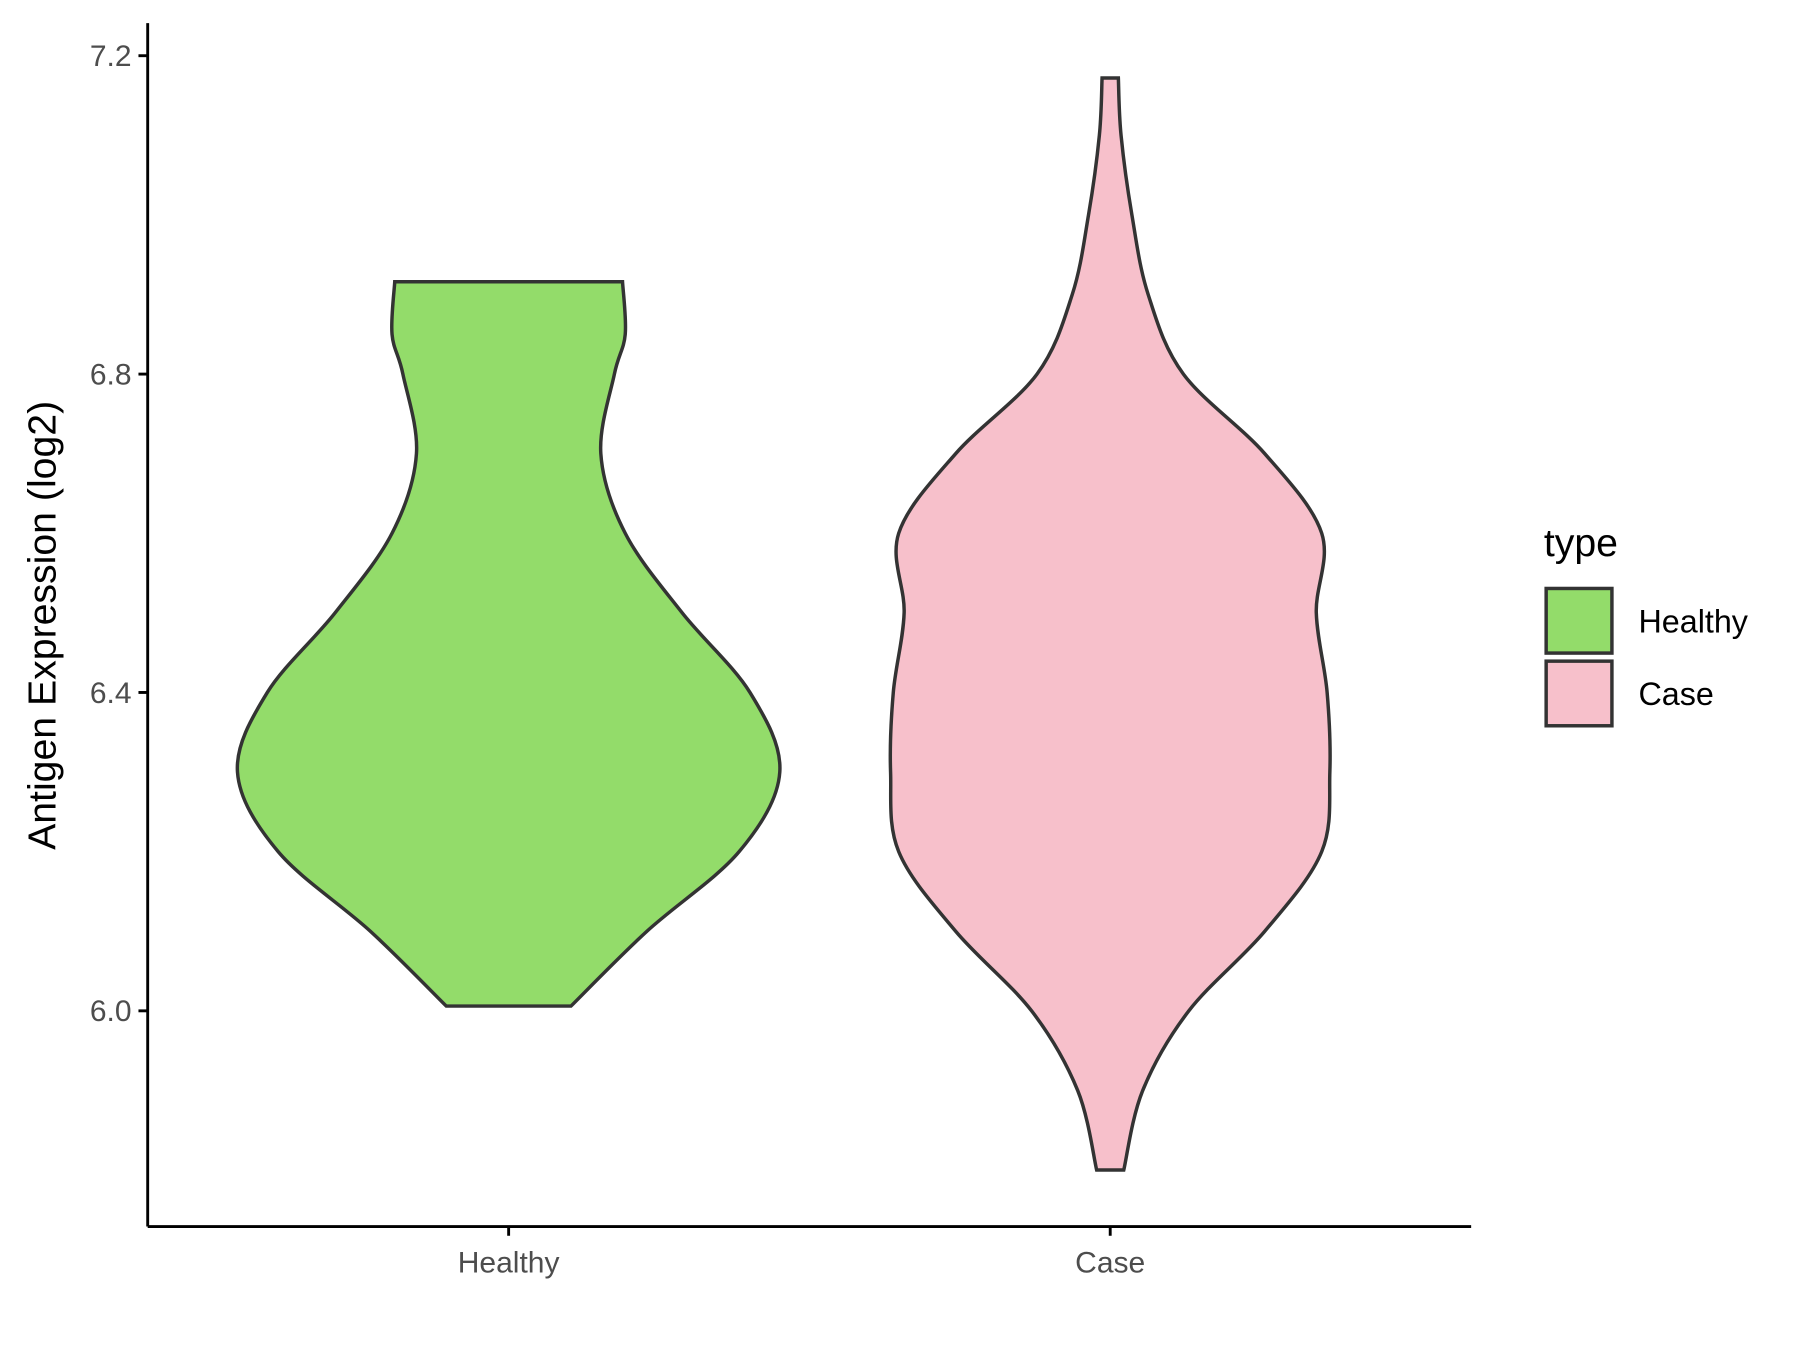 This screenshot has height=1350, width=1800. I want to click on y-tick-label: 6.8, so click(111, 374).